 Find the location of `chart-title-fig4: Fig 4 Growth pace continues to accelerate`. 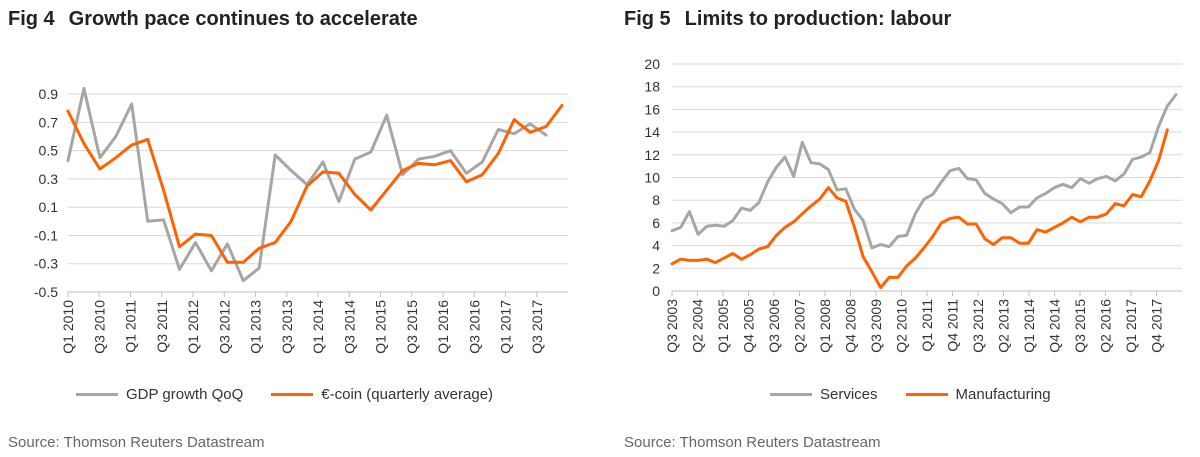

chart-title-fig4: Fig 4 Growth pace continues to accelerate is located at coordinates (213, 19).